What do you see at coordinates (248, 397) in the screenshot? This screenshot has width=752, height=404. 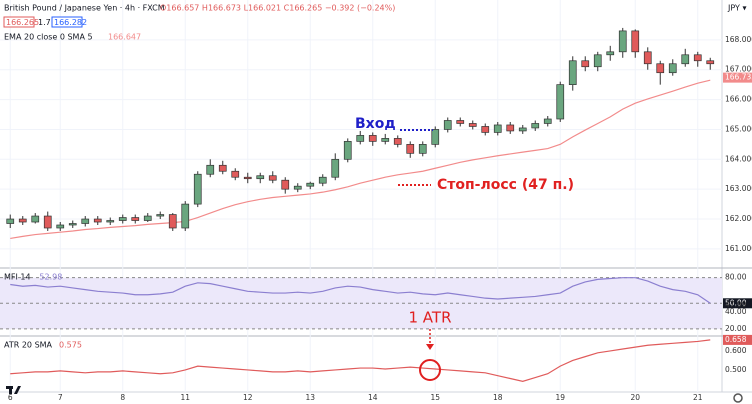 I see `x-tick-label: 12` at bounding box center [248, 397].